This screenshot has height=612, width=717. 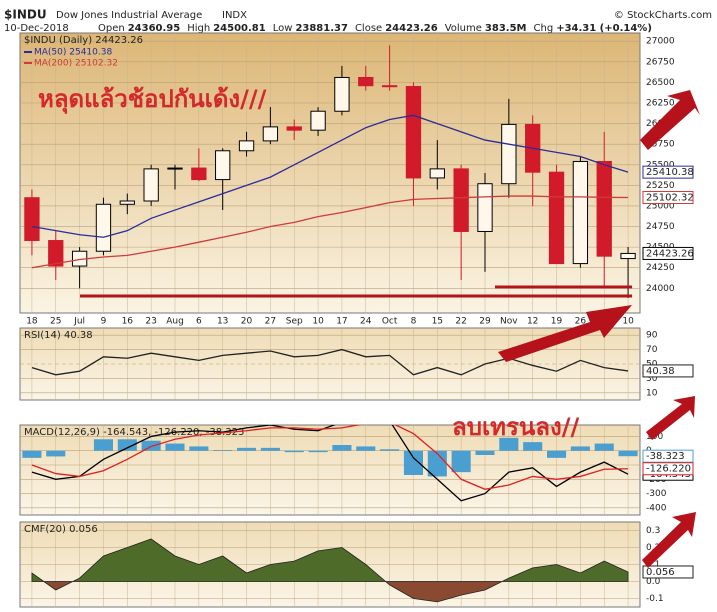 What do you see at coordinates (660, 83) in the screenshot?
I see `y-tick-label: 26500` at bounding box center [660, 83].